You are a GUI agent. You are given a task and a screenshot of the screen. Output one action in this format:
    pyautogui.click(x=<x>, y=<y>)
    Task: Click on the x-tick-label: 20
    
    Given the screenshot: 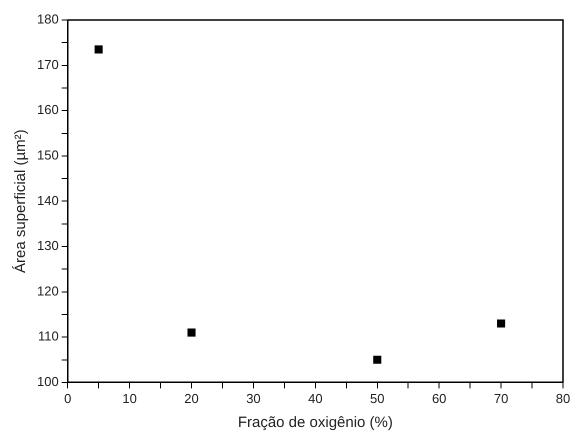 What is the action you would take?
    pyautogui.click(x=191, y=398)
    